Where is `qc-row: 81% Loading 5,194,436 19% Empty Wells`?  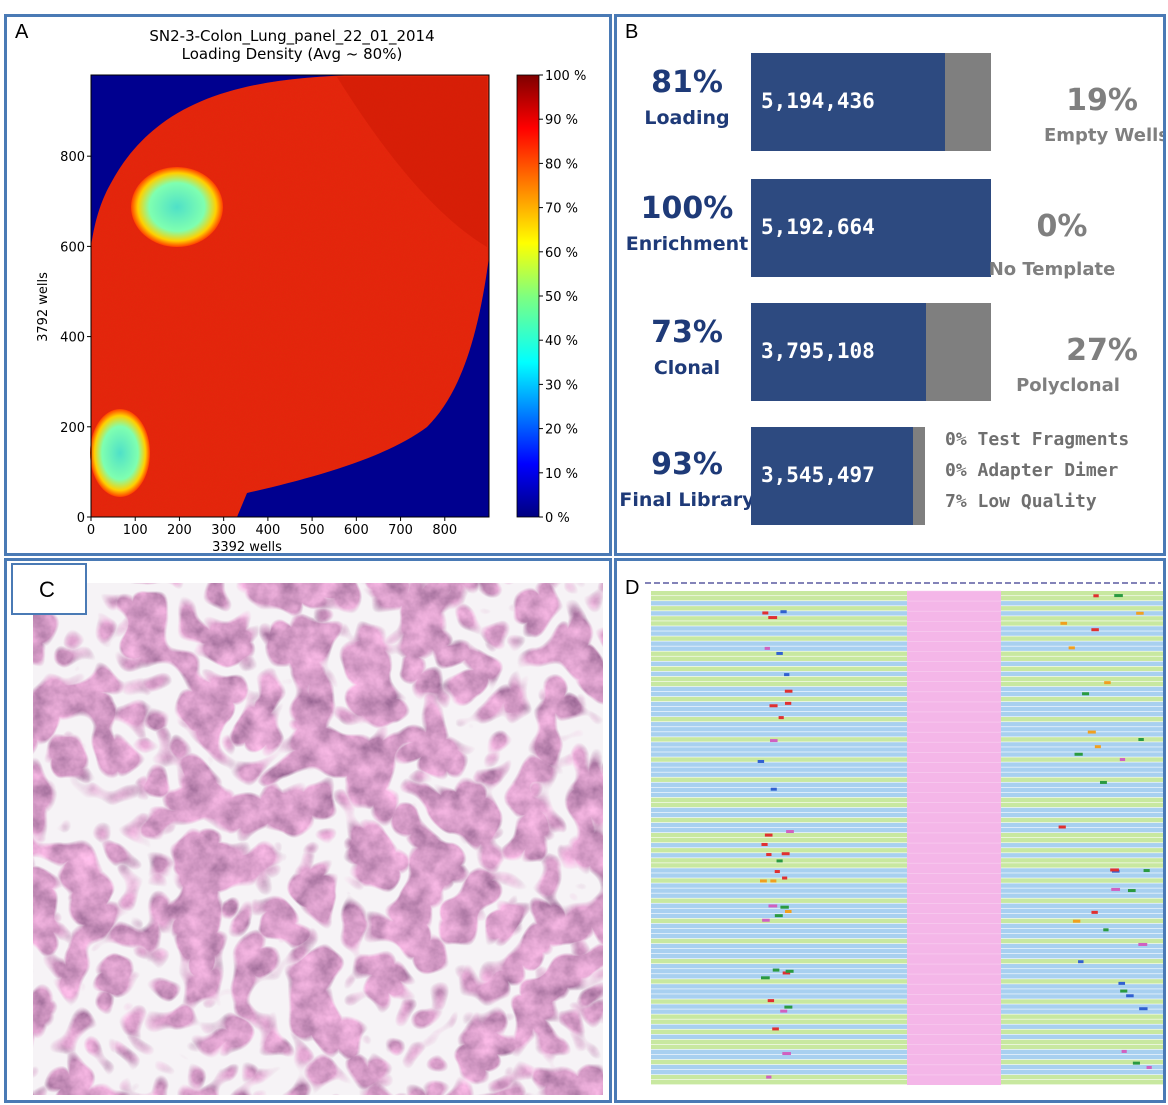
qc-row: 81% Loading 5,194,436 19% Empty Wells is located at coordinates (890, 102).